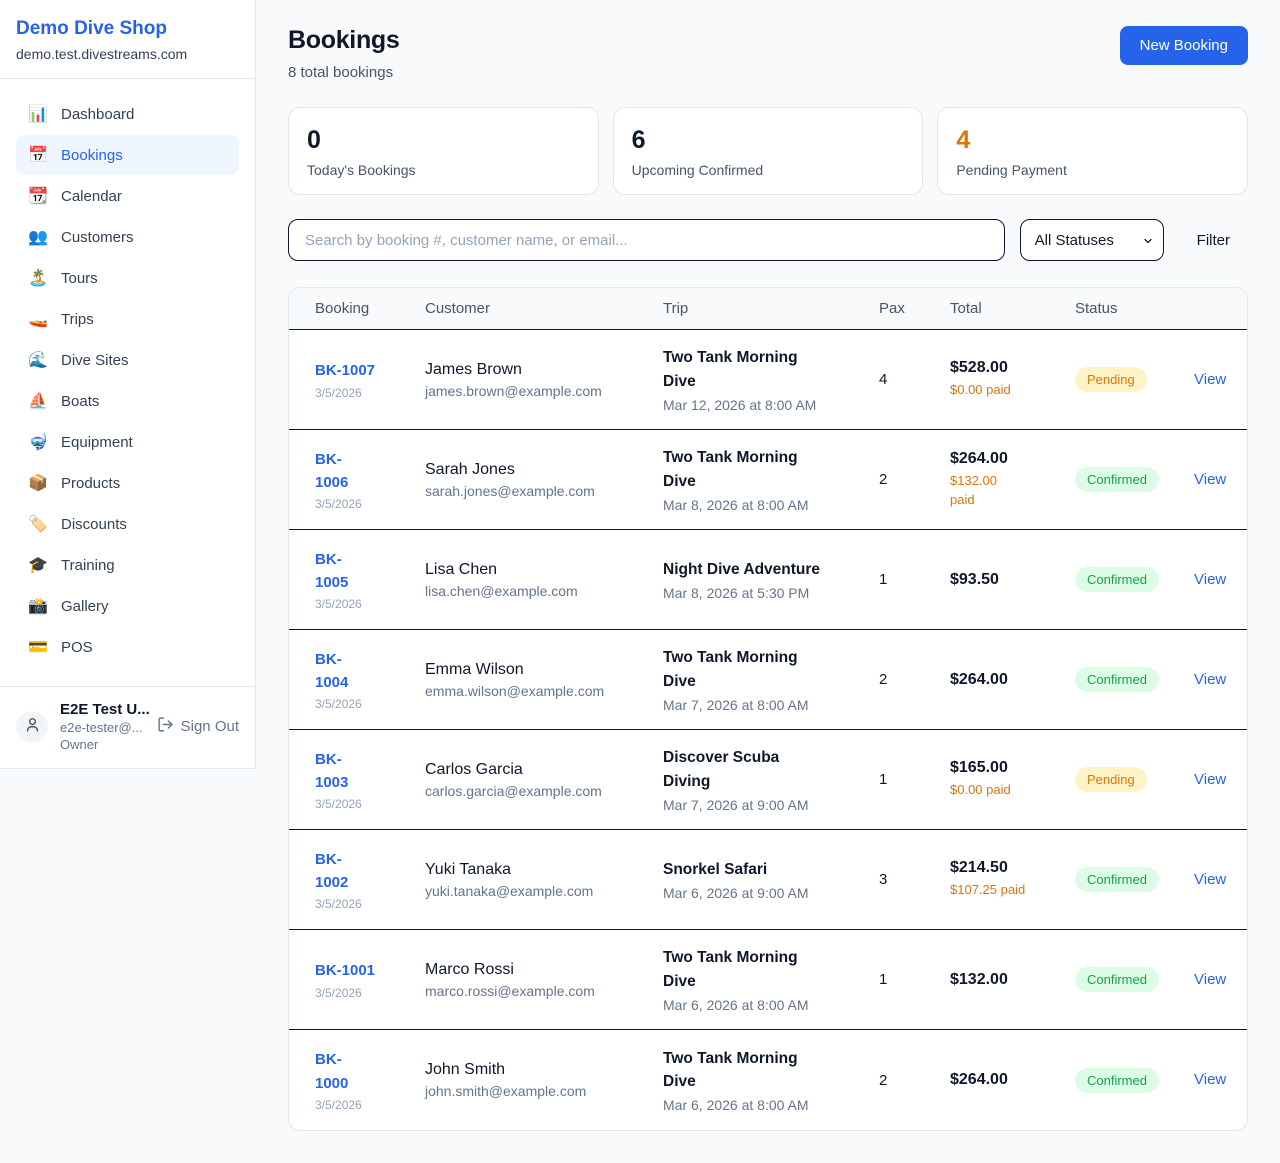  Describe the element at coordinates (1183, 45) in the screenshot. I see `new-booking-button: New Booking` at that location.